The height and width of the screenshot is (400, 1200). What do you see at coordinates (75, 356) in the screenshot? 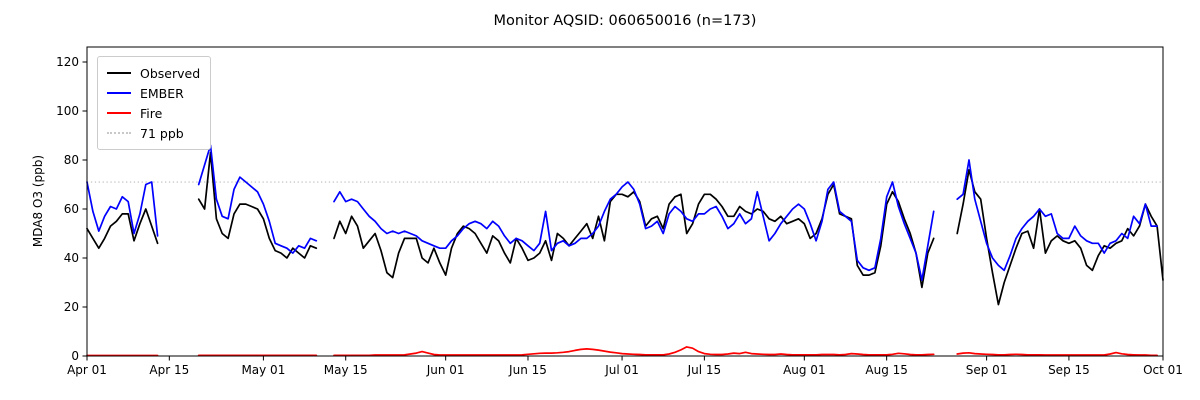
I see `y-tick-label: 0` at bounding box center [75, 356].